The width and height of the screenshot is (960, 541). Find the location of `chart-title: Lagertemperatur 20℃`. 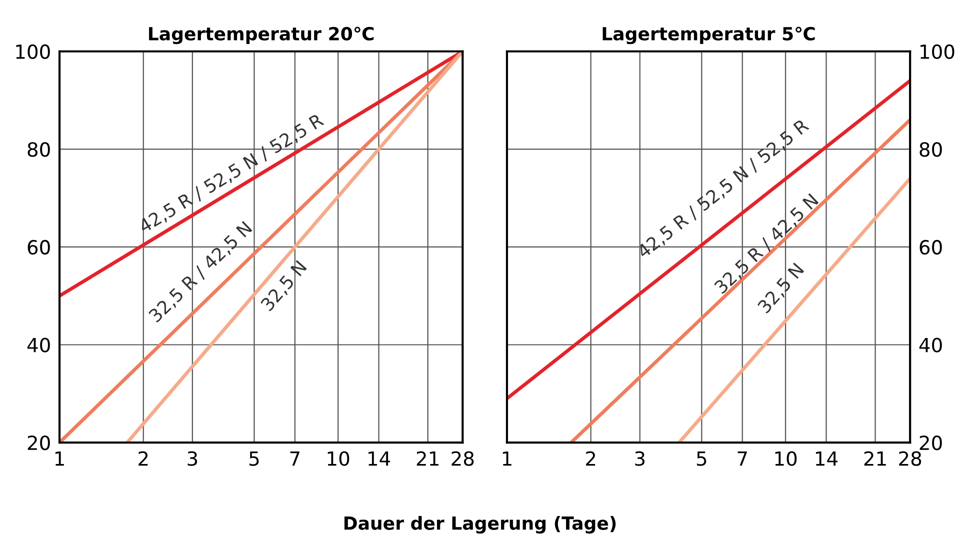

chart-title: Lagertemperatur 20℃ is located at coordinates (261, 35).